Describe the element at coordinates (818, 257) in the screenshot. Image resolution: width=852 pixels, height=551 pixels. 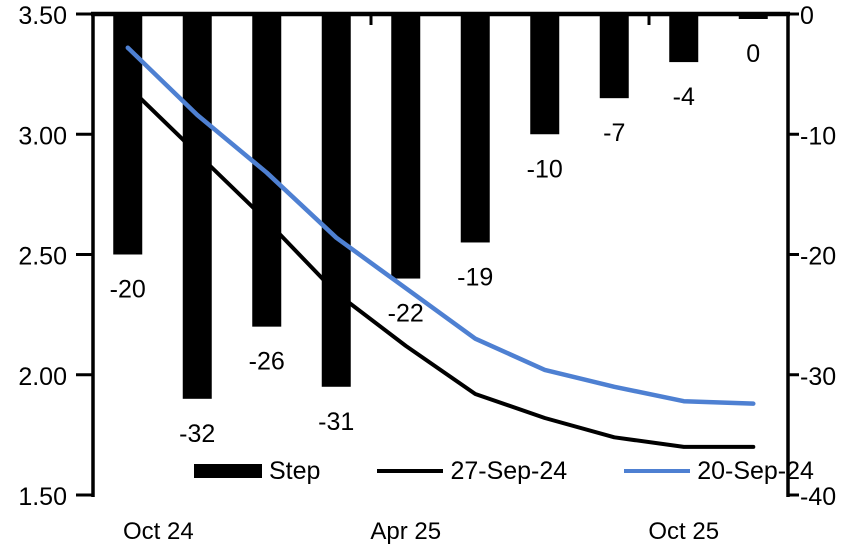
I see `right-axis-tick-label: -20` at that location.